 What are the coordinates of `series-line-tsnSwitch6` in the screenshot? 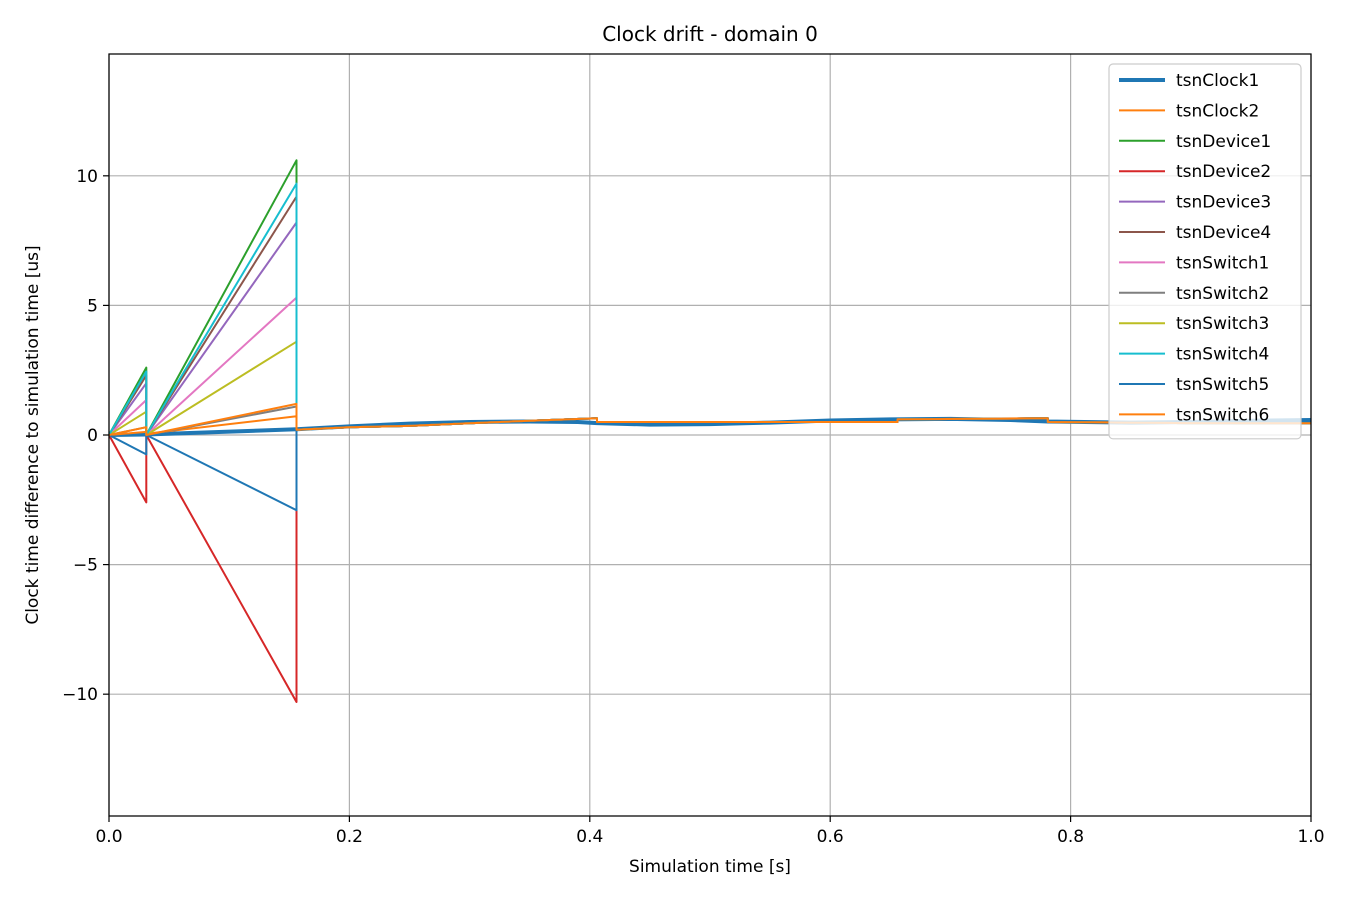 It's located at (710, 419).